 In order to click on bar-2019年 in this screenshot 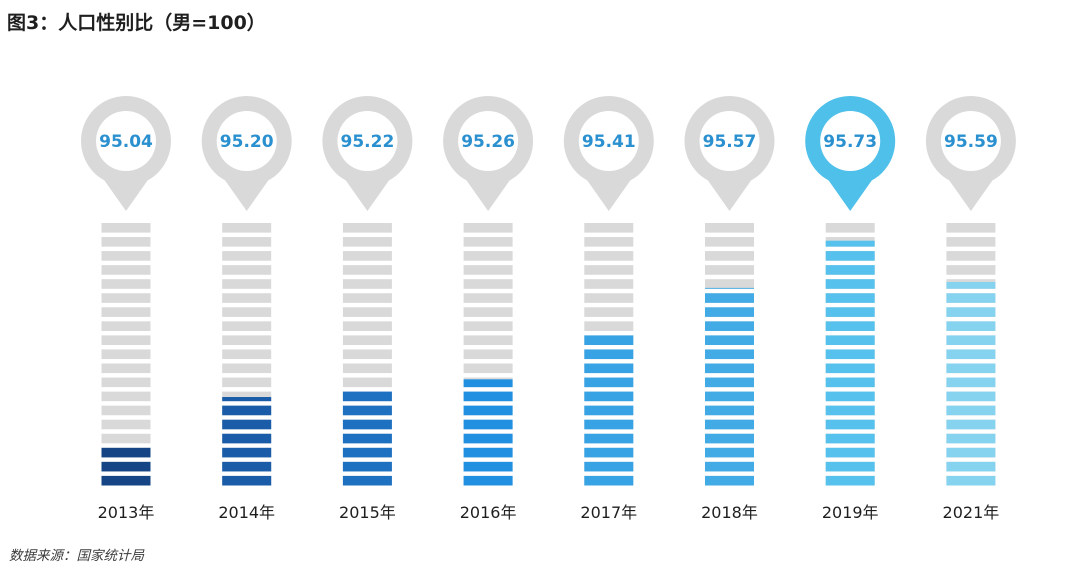, I will do `click(850, 354)`.